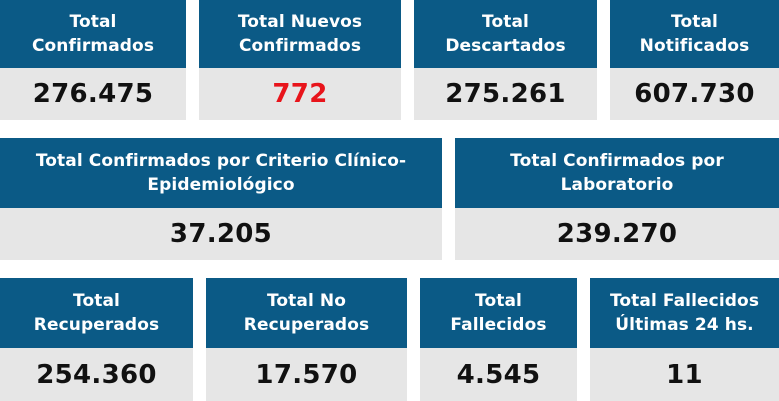 This screenshot has height=401, width=779. I want to click on card-header: Total Nuevos Confirmados, so click(300, 34).